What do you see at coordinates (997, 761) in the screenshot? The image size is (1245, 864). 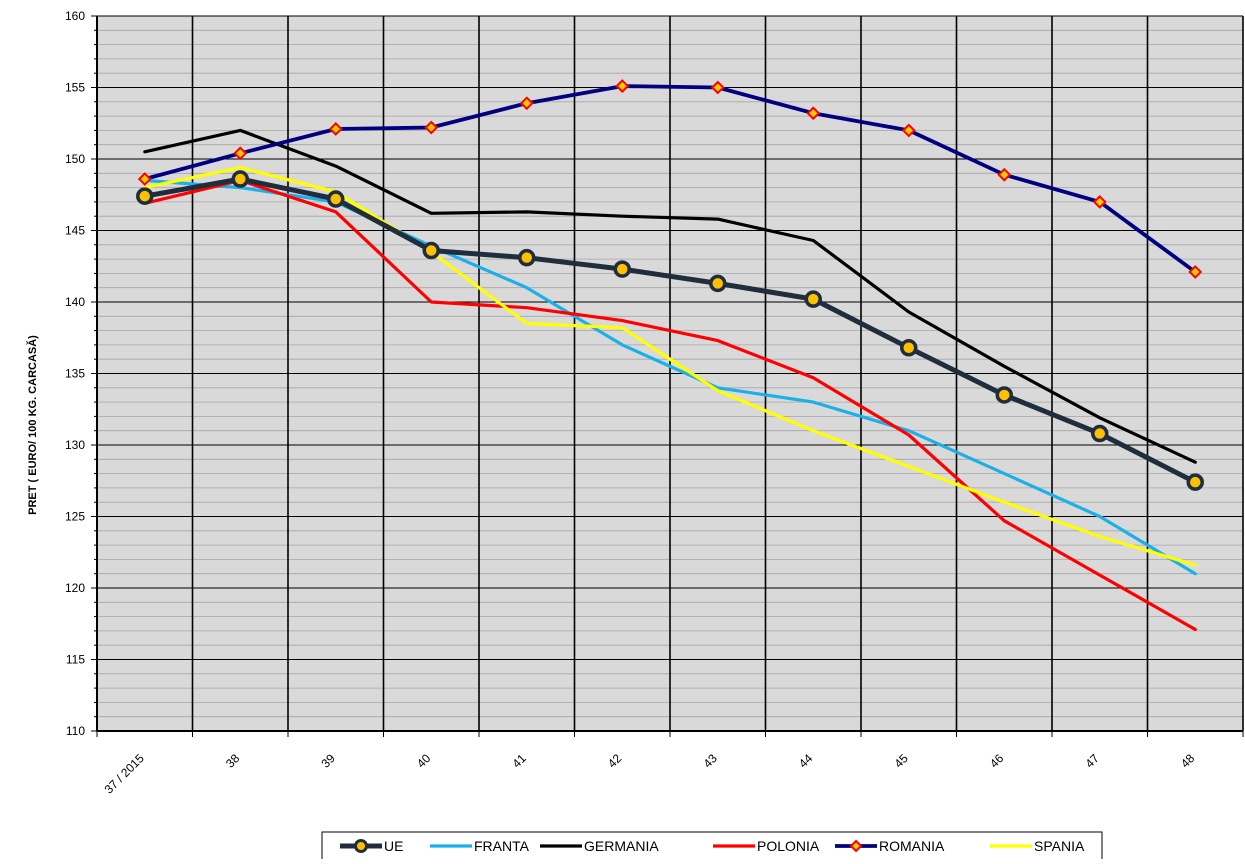 I see `x-tick-label: 46` at bounding box center [997, 761].